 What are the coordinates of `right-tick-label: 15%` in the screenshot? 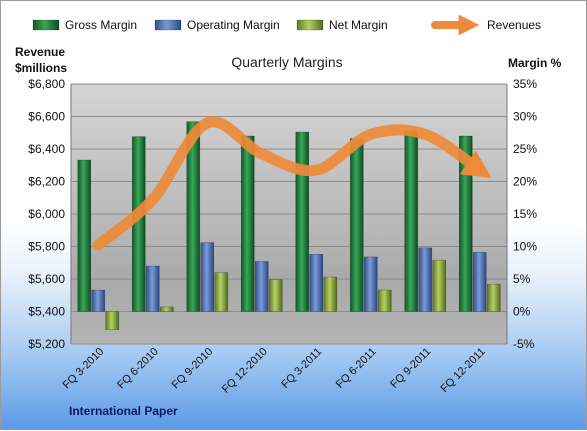 It's located at (525, 214).